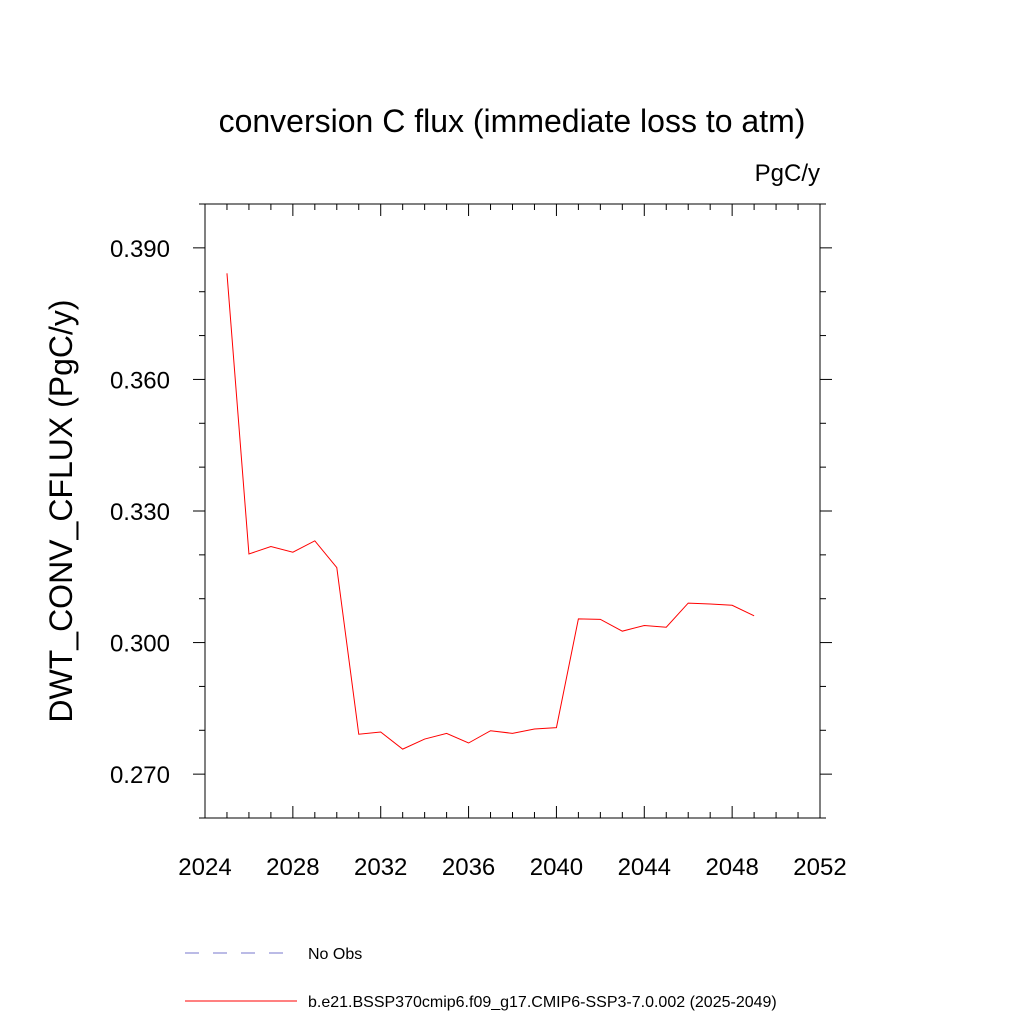  What do you see at coordinates (380, 867) in the screenshot?
I see `x-tick-label: 2032` at bounding box center [380, 867].